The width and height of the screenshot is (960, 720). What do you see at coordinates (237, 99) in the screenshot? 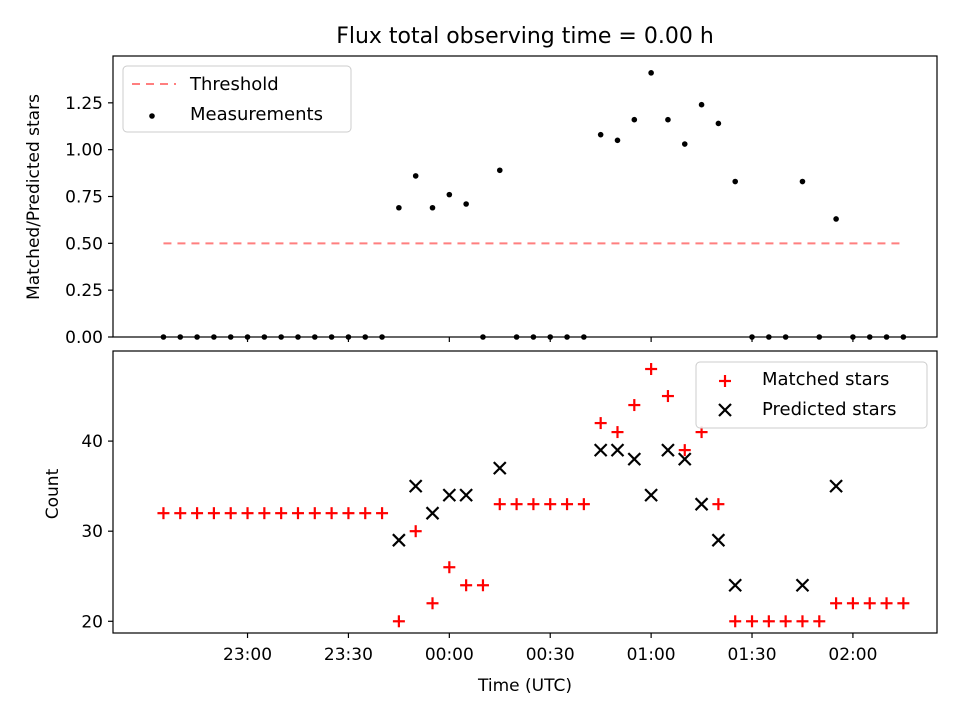
I see `top-legend: Threshold Measurements` at bounding box center [237, 99].